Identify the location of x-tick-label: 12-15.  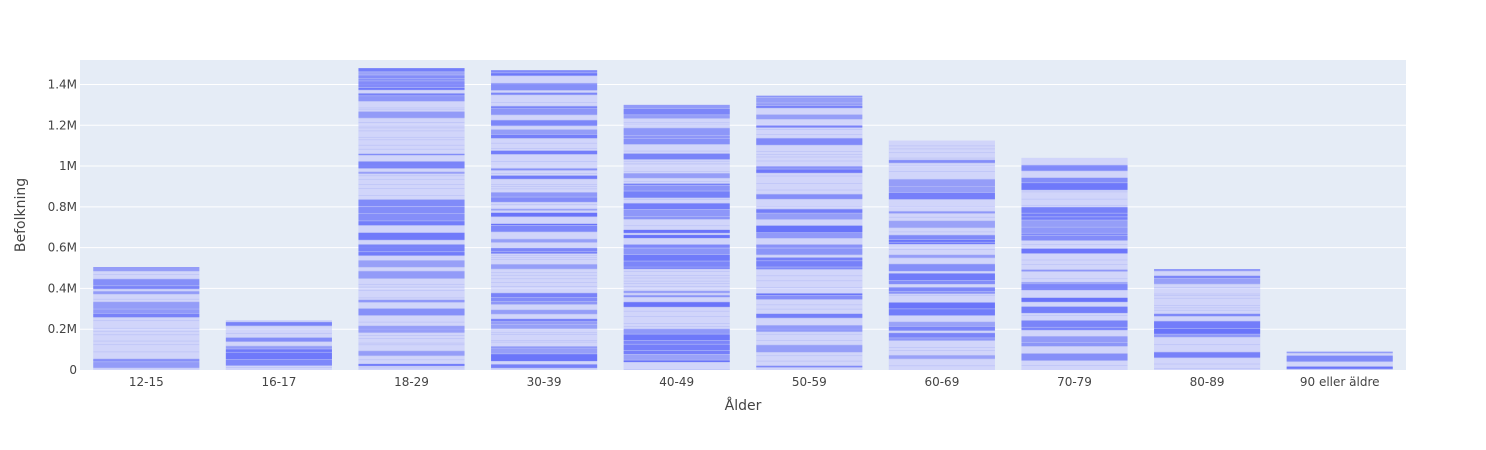
(146, 382).